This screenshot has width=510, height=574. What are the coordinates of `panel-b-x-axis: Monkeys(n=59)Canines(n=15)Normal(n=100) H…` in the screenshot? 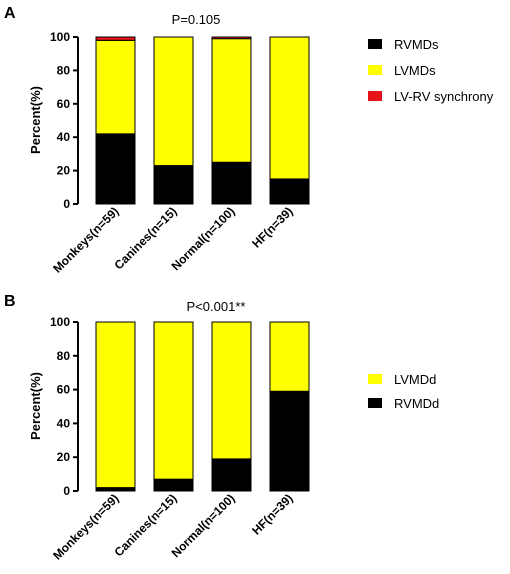 It's located at (172, 526).